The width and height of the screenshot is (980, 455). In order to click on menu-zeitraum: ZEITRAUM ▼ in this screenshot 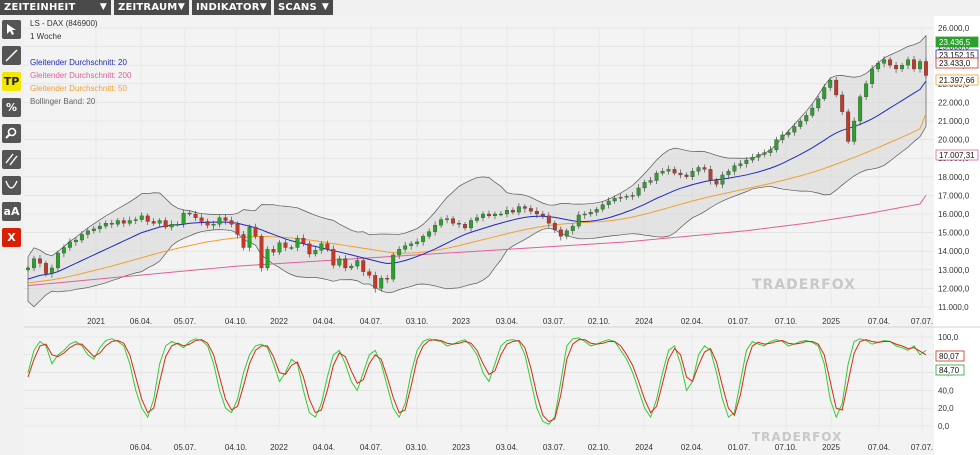, I will do `click(151, 7)`.